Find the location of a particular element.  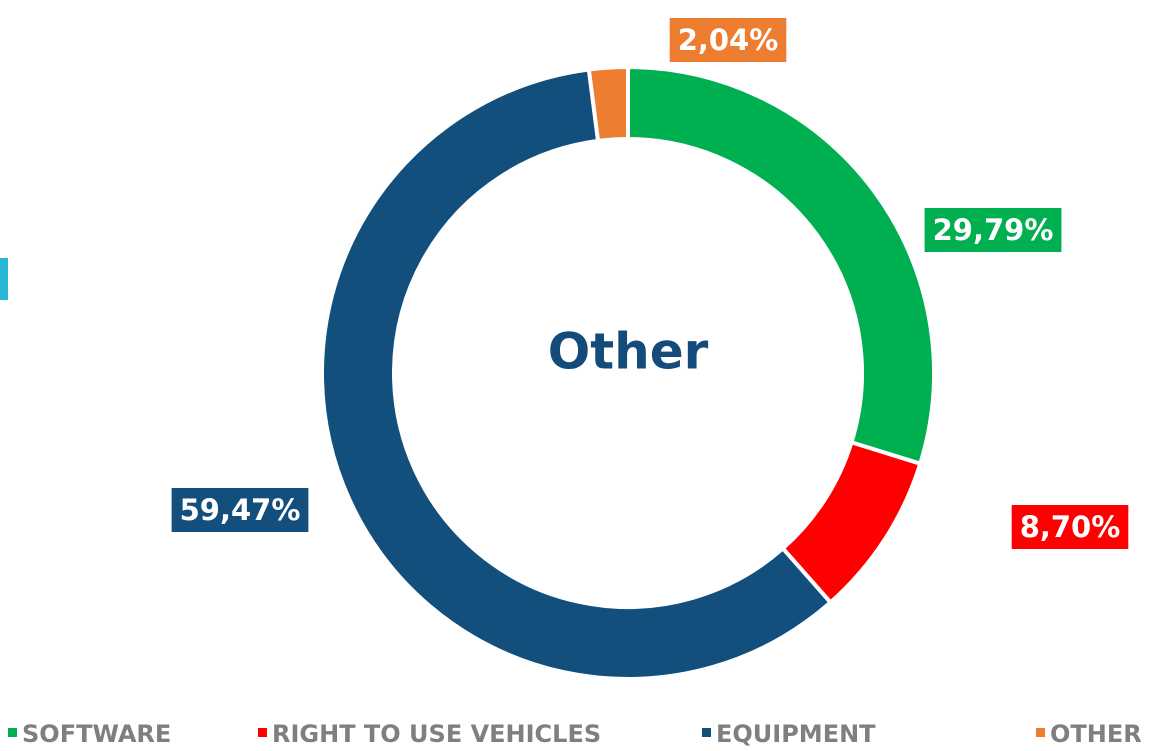

legend-label: RIGHT TO USE VEHICLES is located at coordinates (436, 734).